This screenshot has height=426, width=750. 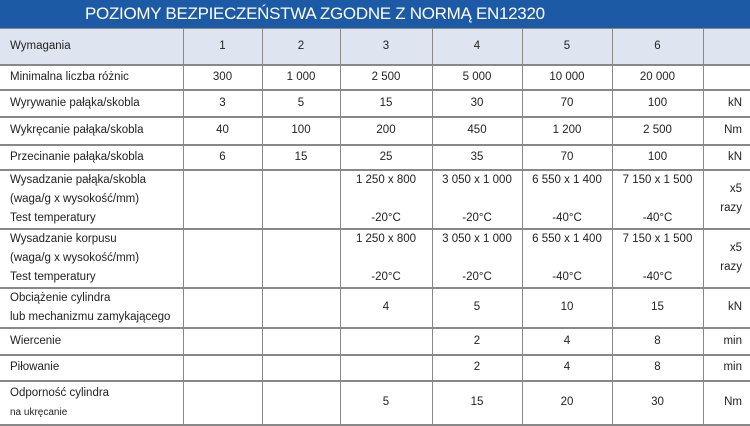 I want to click on cell-line: 6, so click(x=222, y=156).